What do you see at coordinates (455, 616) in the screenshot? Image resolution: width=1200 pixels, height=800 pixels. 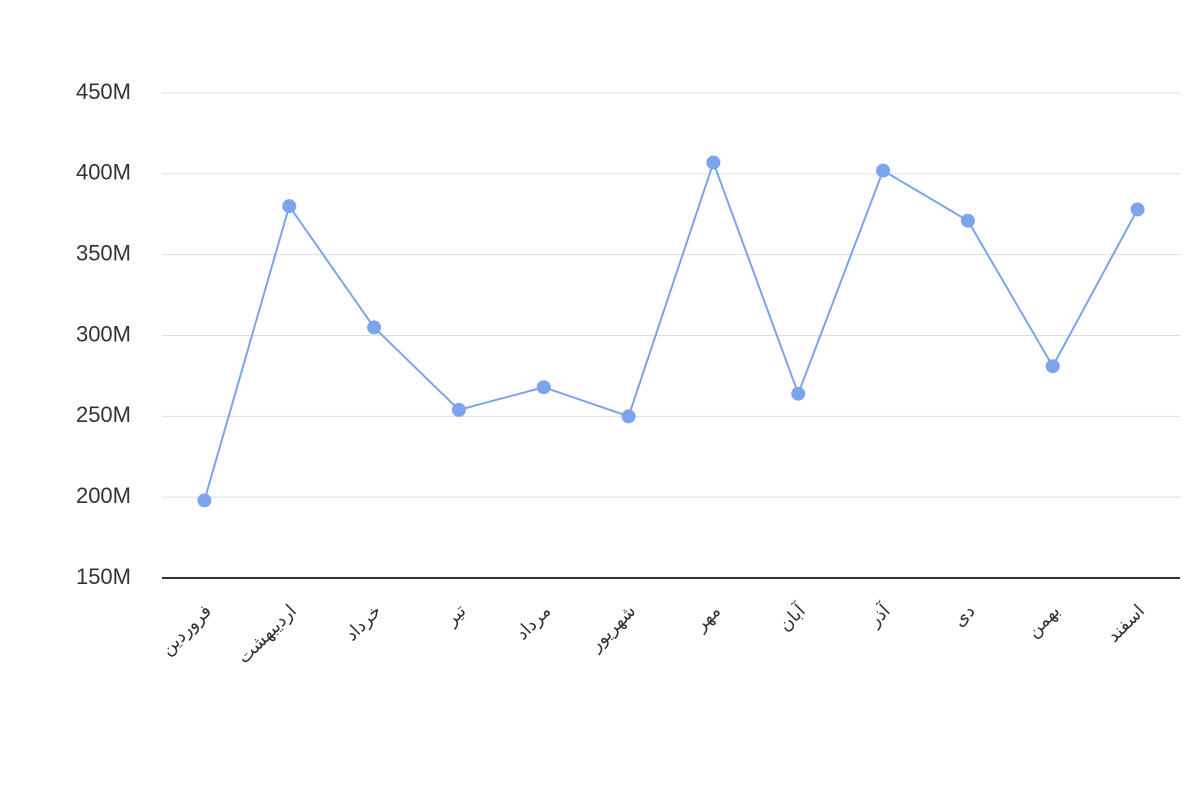 I see `x-tick-label: تیر` at bounding box center [455, 616].